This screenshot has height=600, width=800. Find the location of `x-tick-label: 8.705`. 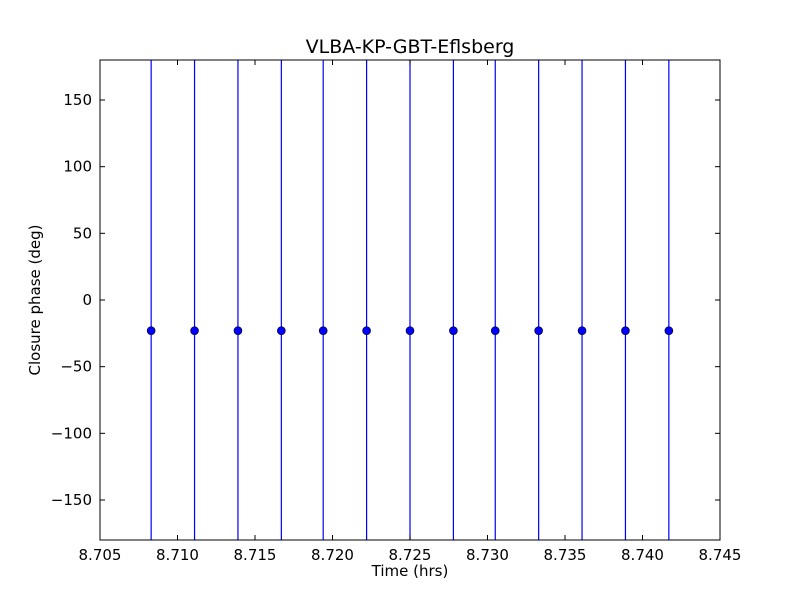

x-tick-label: 8.705 is located at coordinates (100, 555).